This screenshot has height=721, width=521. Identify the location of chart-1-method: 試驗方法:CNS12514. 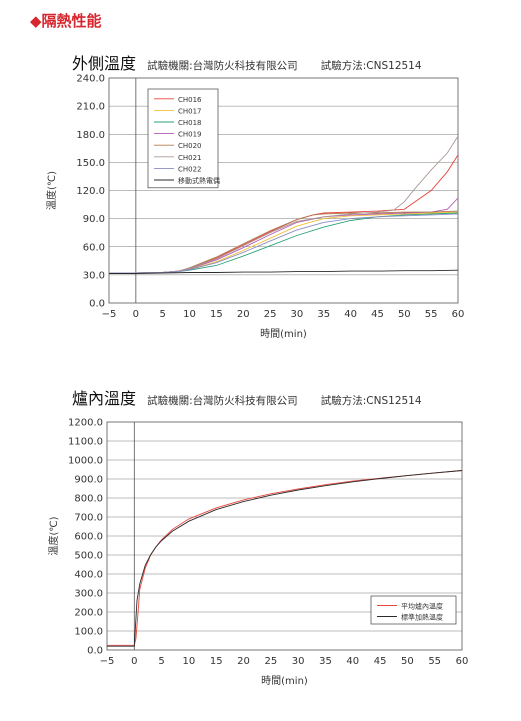
(371, 66).